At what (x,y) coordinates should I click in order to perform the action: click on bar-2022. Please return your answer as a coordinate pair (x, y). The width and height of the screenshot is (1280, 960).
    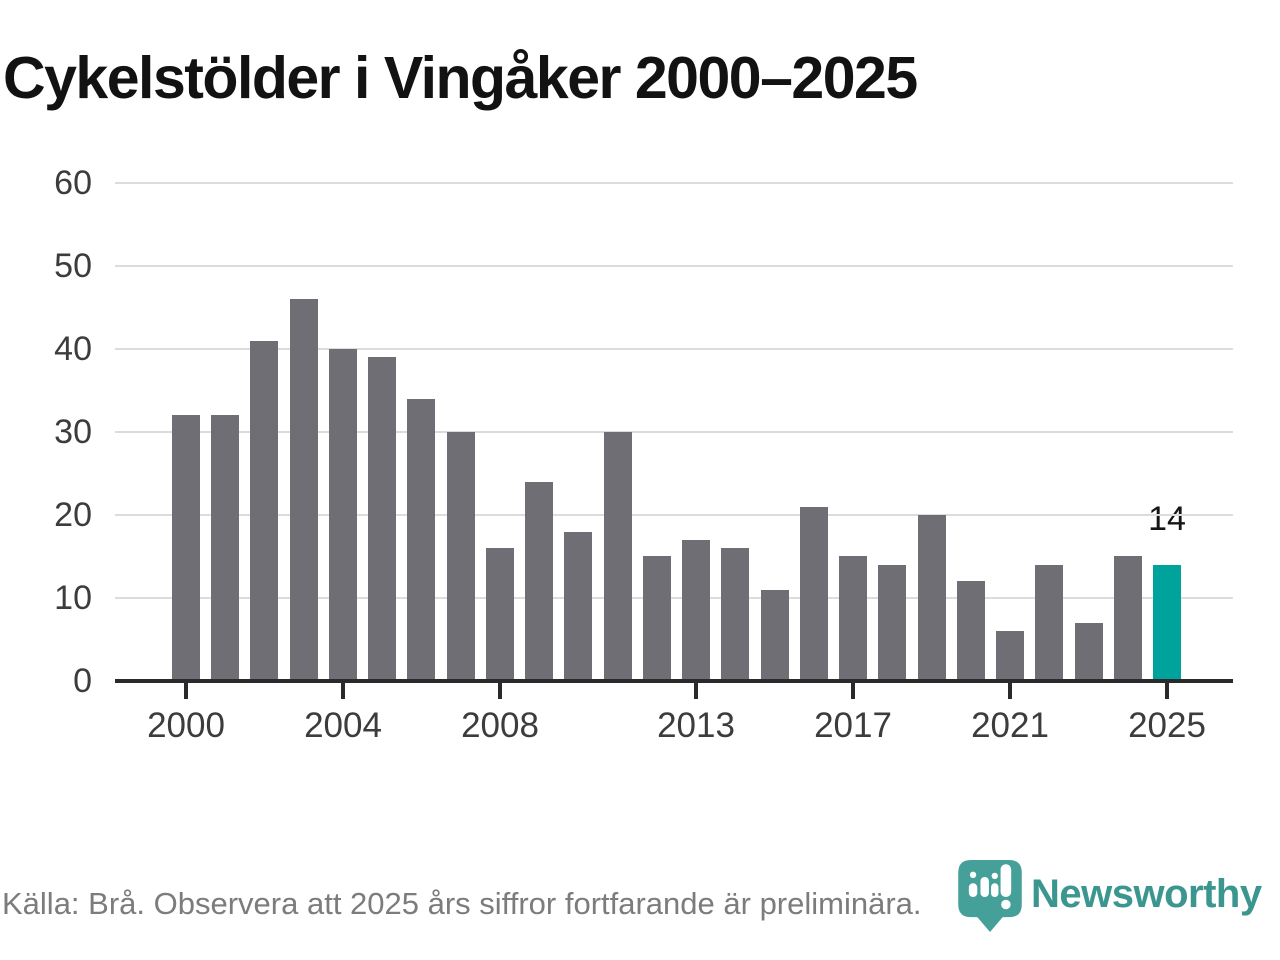
    Looking at the image, I should click on (1049, 623).